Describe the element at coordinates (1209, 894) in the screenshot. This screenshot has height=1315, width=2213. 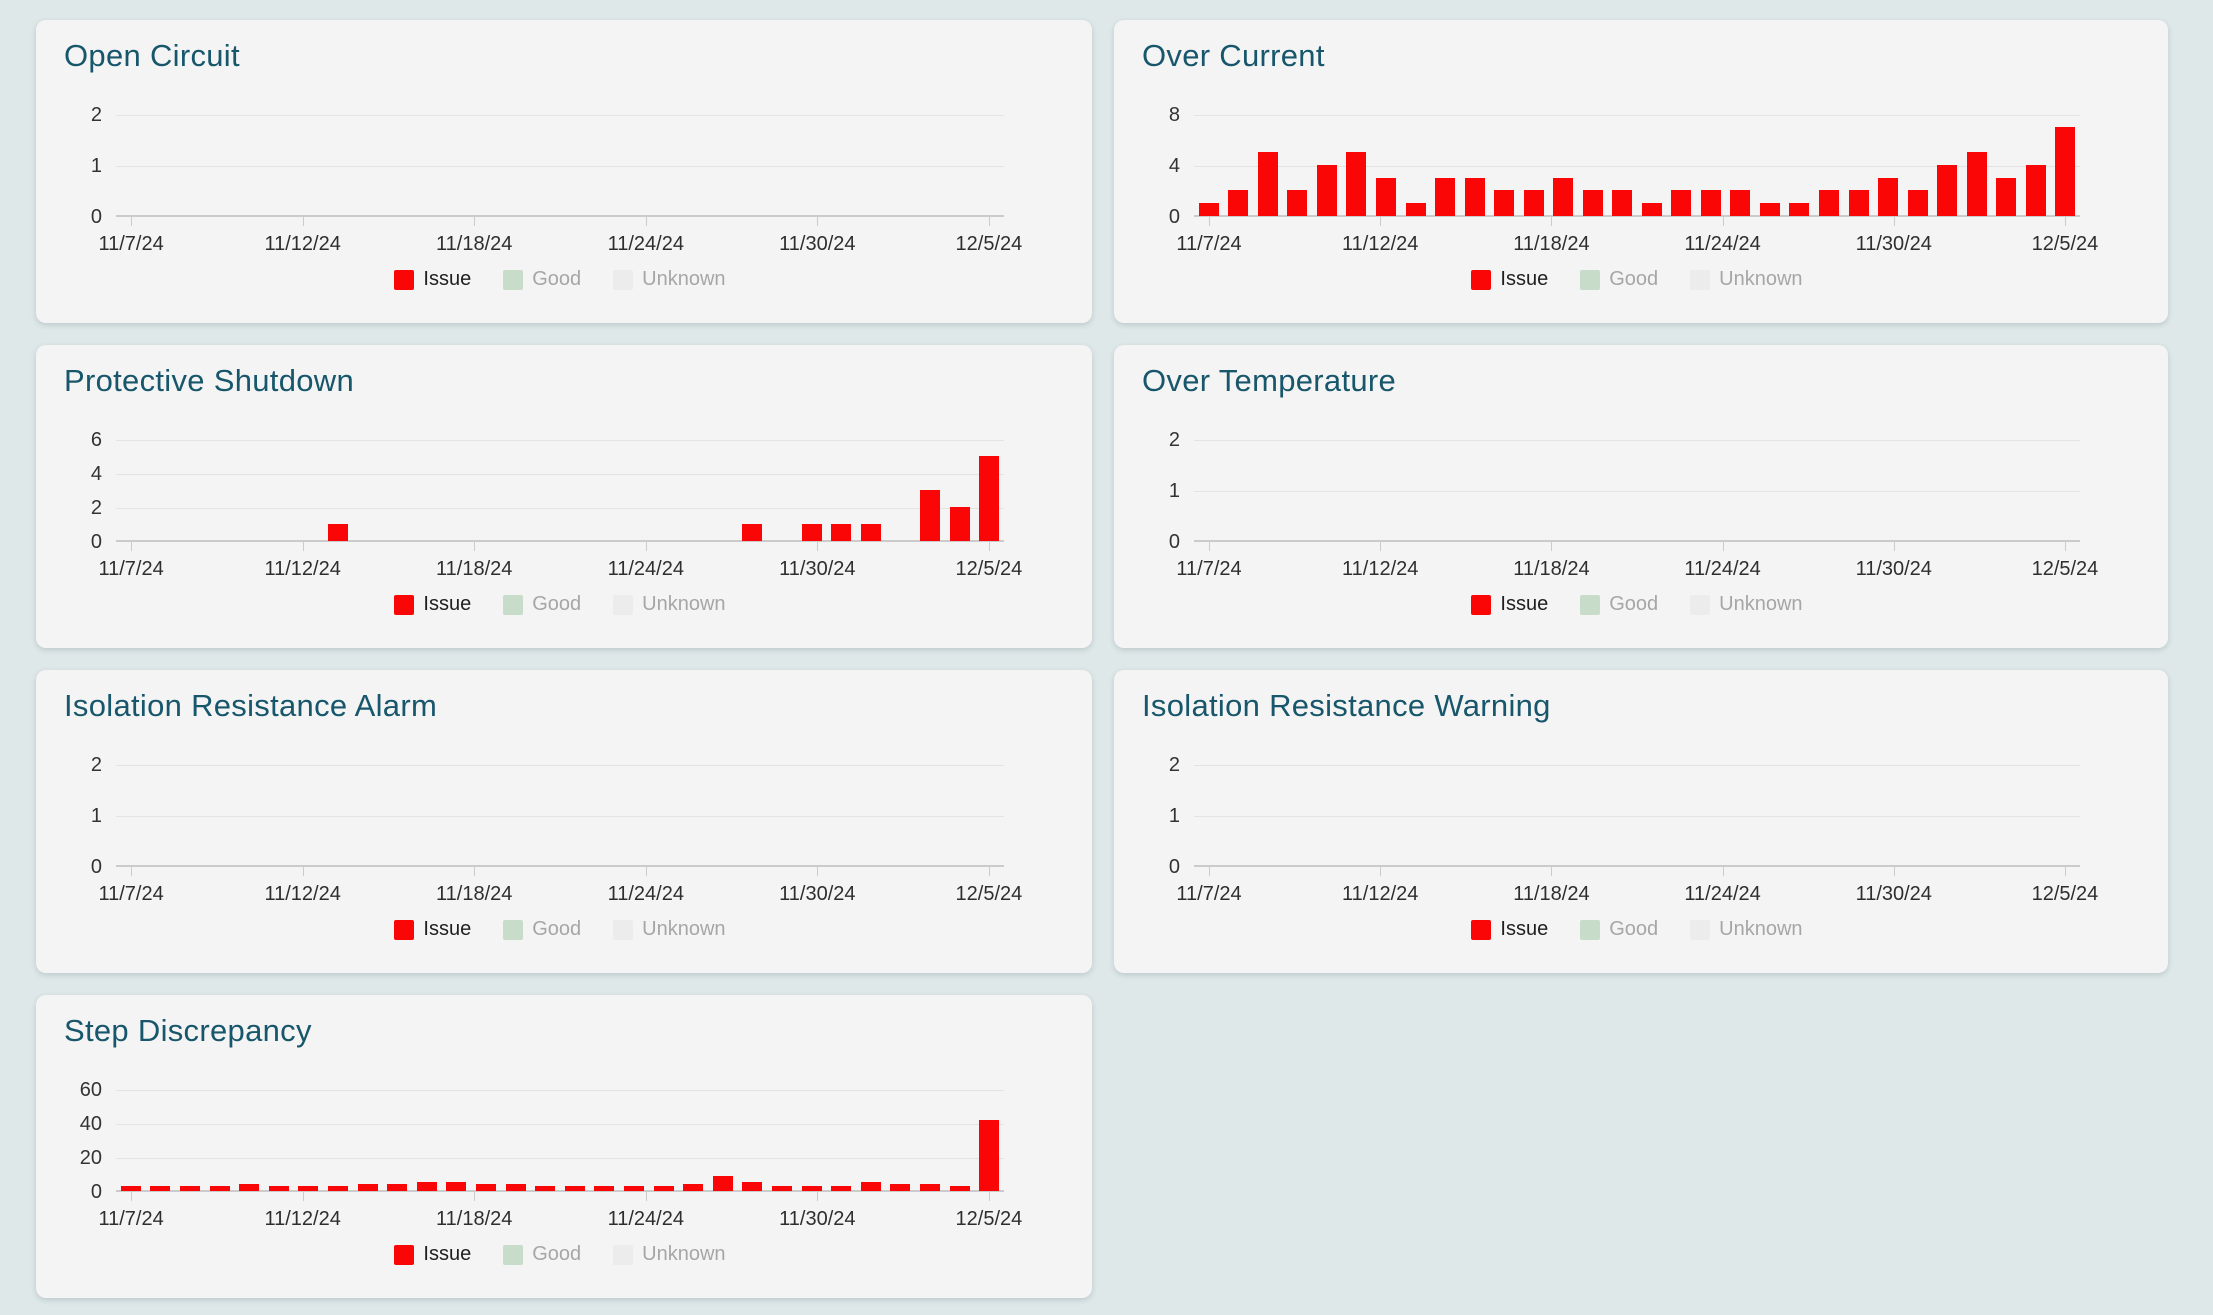
I see `x-axis-tick-label: 11/7/24` at that location.